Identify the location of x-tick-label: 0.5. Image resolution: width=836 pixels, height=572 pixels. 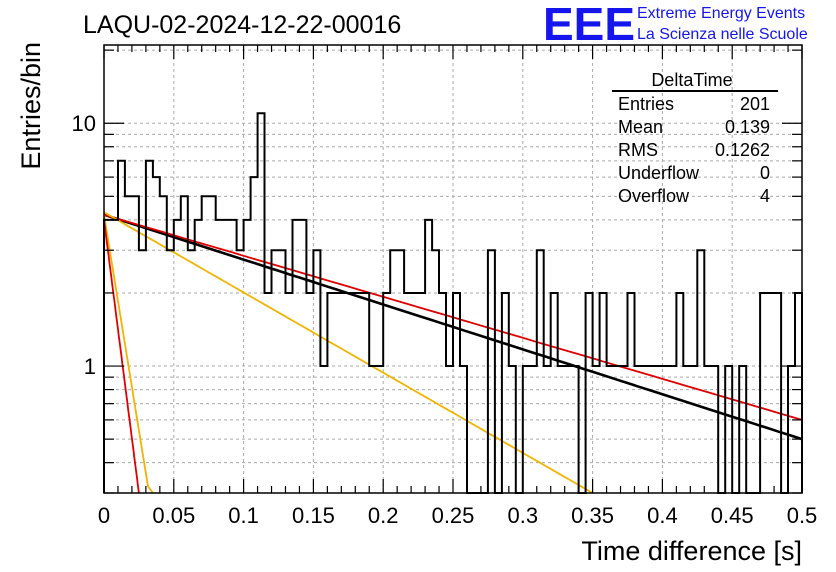
(802, 515).